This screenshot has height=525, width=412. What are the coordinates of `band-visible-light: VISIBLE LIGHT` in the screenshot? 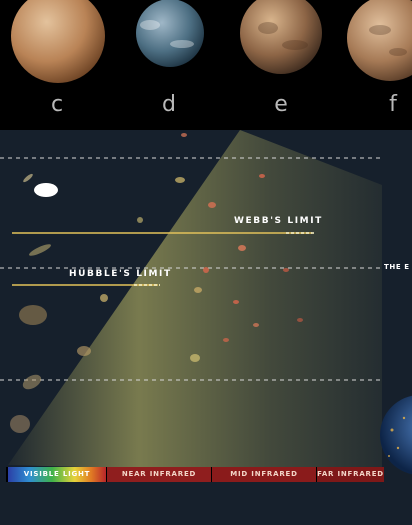 It's located at (57, 474).